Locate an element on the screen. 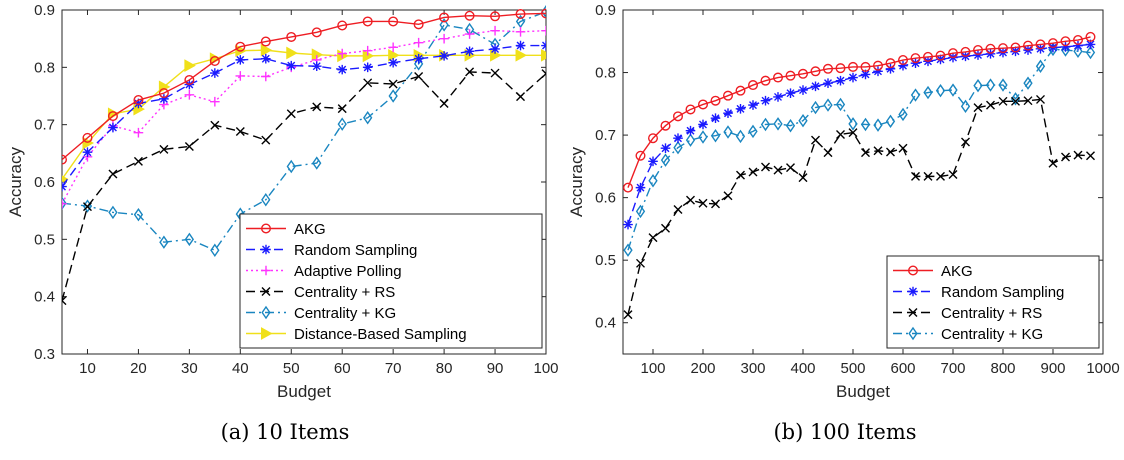  x-tick-label: 600 is located at coordinates (902, 368).